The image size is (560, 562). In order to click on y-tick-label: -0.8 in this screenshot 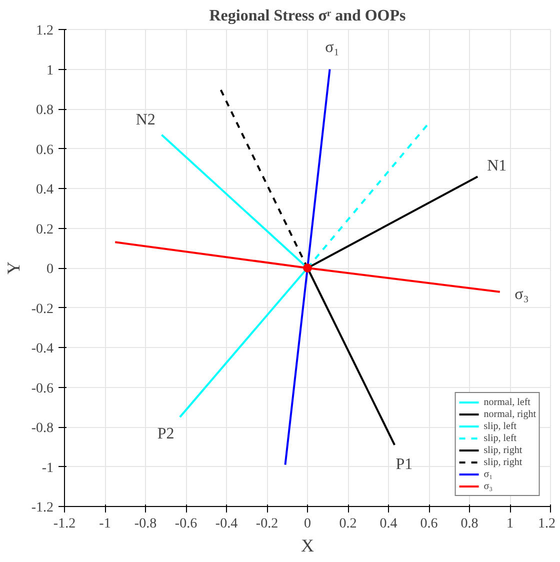, I will do `click(42, 428)`.